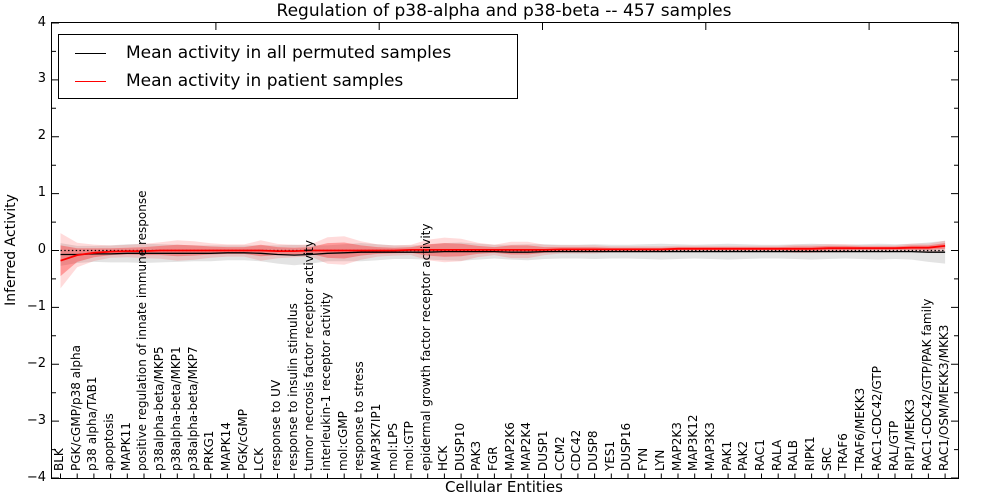 This screenshot has width=1000, height=500. What do you see at coordinates (409, 446) in the screenshot?
I see `x-tick-label: mol:GTP` at bounding box center [409, 446].